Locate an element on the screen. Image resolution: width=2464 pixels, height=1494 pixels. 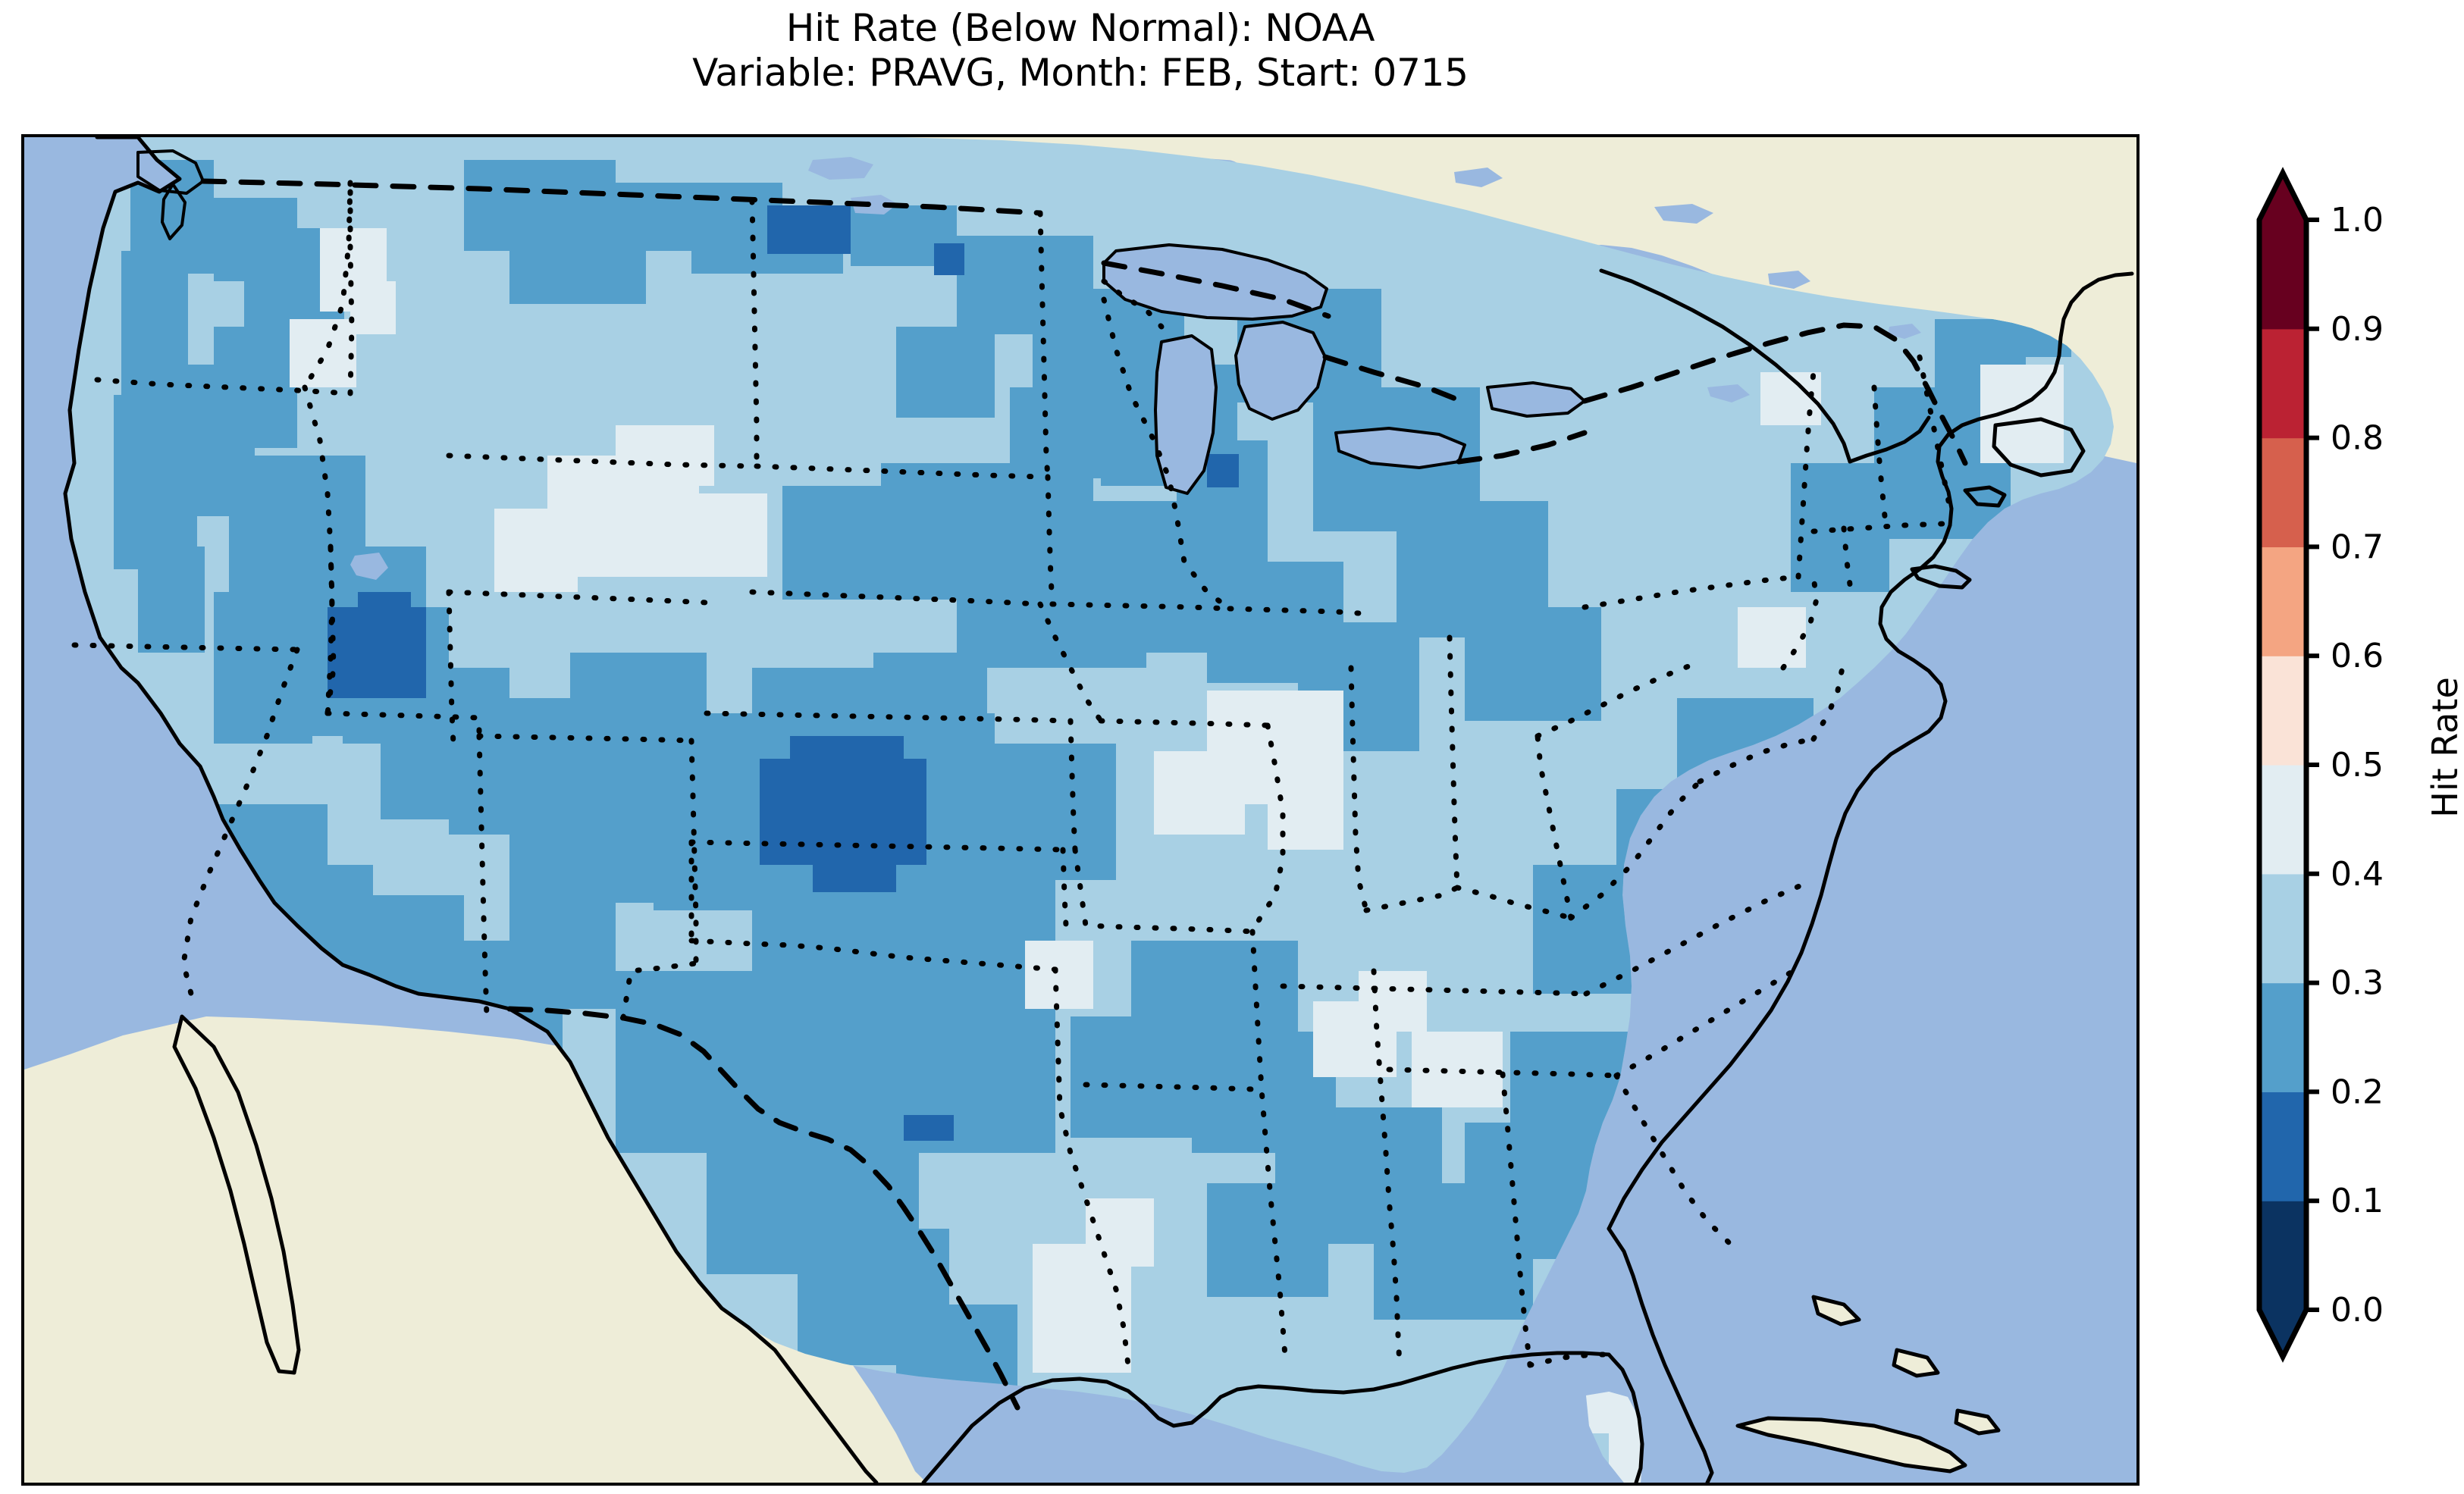
colorbar-extend-arrow-bottom is located at coordinates (2283, 1333).